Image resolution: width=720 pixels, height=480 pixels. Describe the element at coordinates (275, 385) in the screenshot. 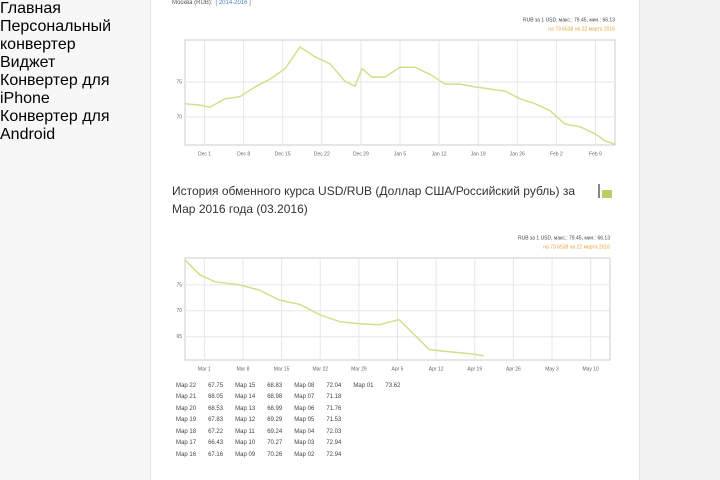

I see `table-cell: 68.83` at that location.